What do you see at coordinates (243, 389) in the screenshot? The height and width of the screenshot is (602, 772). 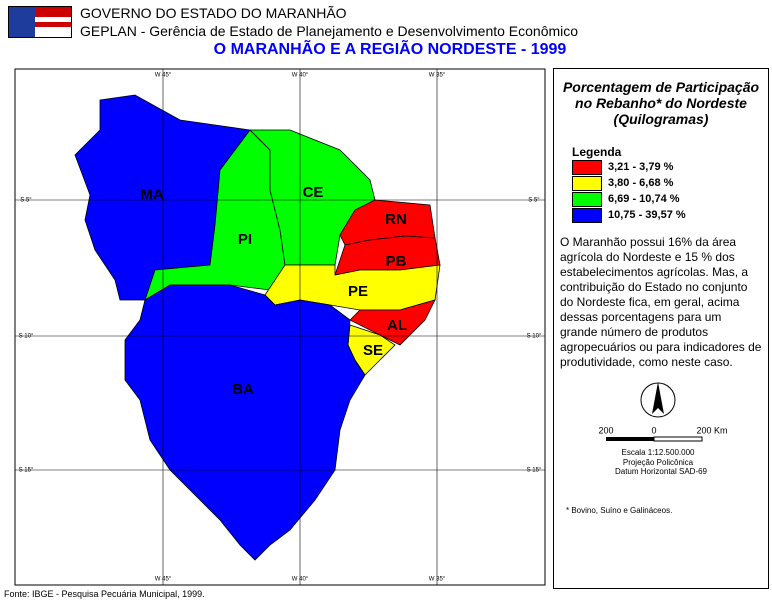 I see `state-label: BA` at bounding box center [243, 389].